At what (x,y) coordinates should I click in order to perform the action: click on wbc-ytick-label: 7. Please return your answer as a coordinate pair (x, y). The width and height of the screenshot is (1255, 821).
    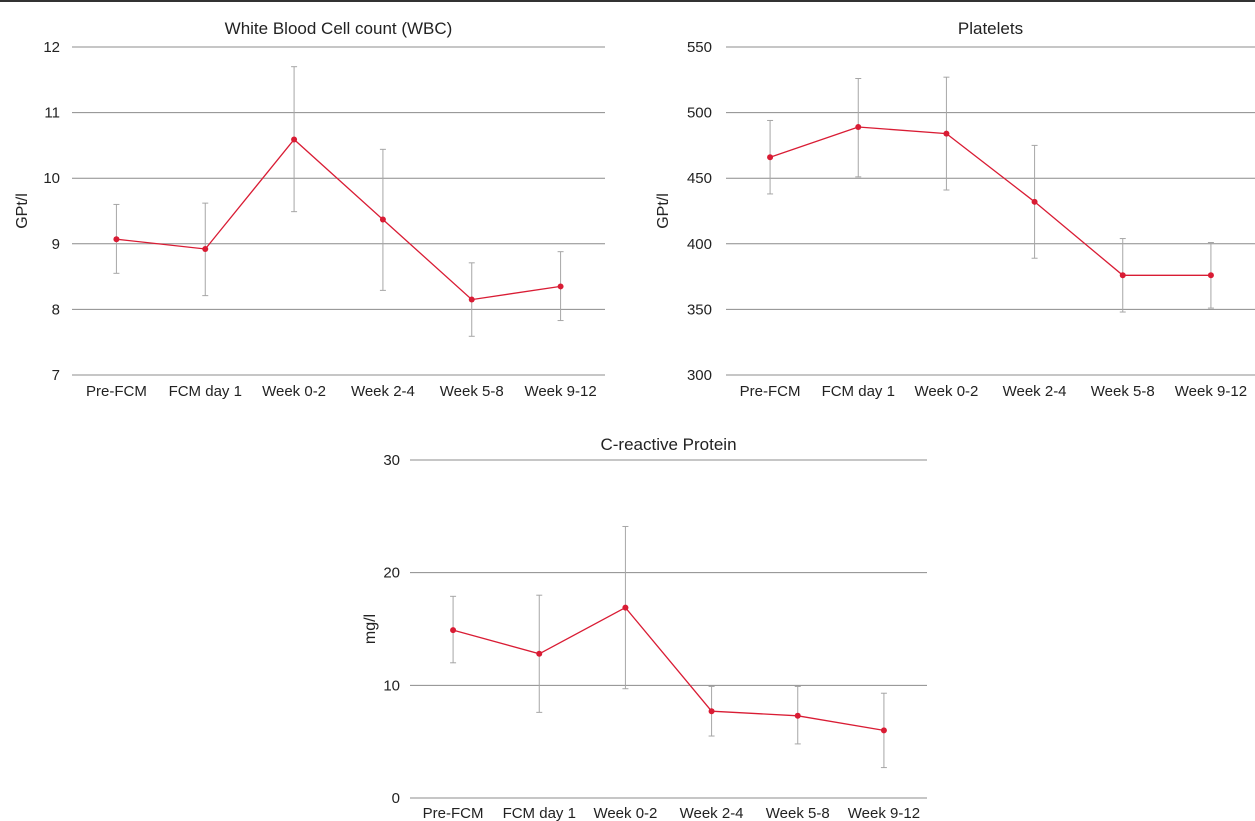
    Looking at the image, I should click on (56, 375).